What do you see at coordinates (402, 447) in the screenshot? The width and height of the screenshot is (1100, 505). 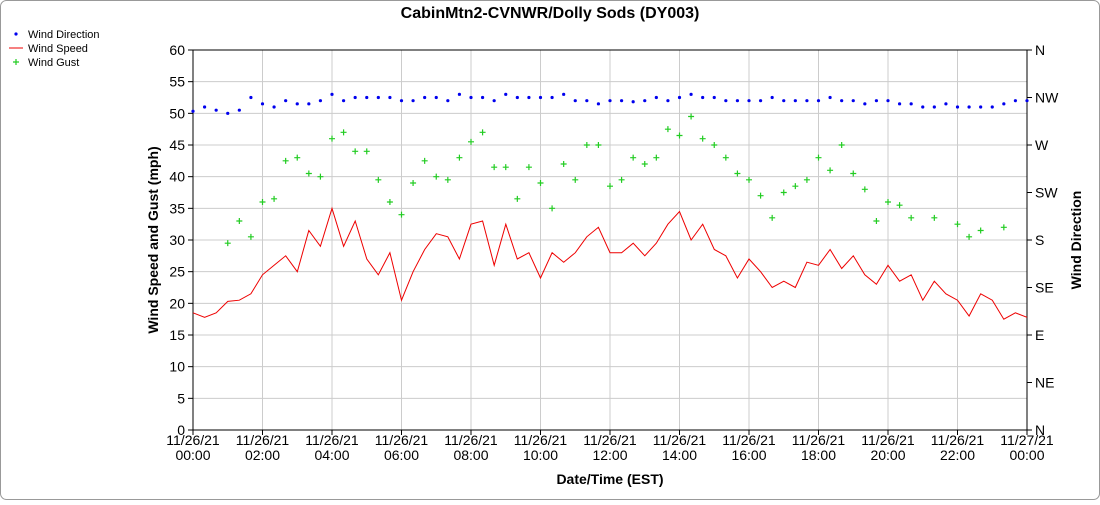 I see `x-tick-label: 11/26/21 06:00` at bounding box center [402, 447].